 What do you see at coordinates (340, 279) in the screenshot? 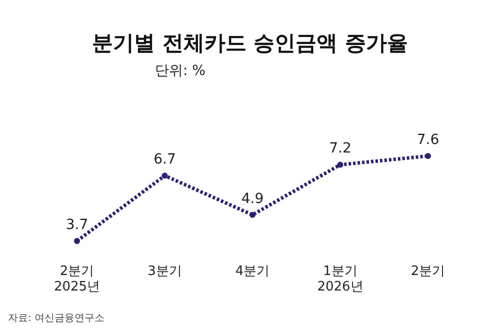
I see `x-tick-label: 1분기 2026년` at bounding box center [340, 279].